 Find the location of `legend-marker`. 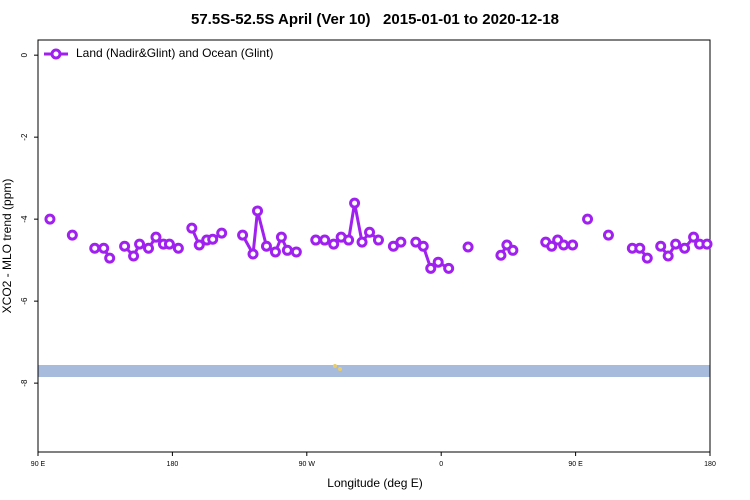

legend-marker is located at coordinates (56, 54).